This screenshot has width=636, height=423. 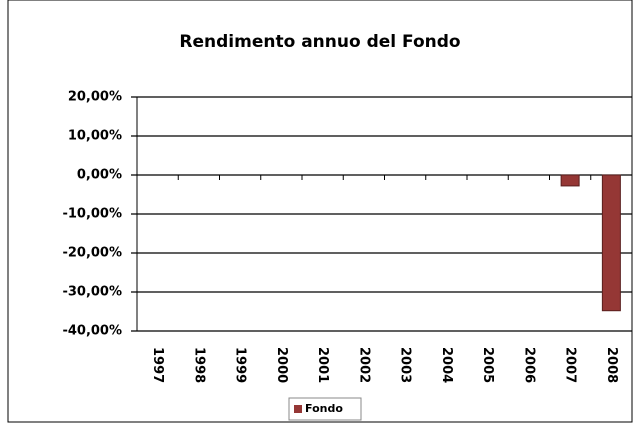 What do you see at coordinates (92, 292) in the screenshot?
I see `y-tick-label: -30,00%` at bounding box center [92, 292].